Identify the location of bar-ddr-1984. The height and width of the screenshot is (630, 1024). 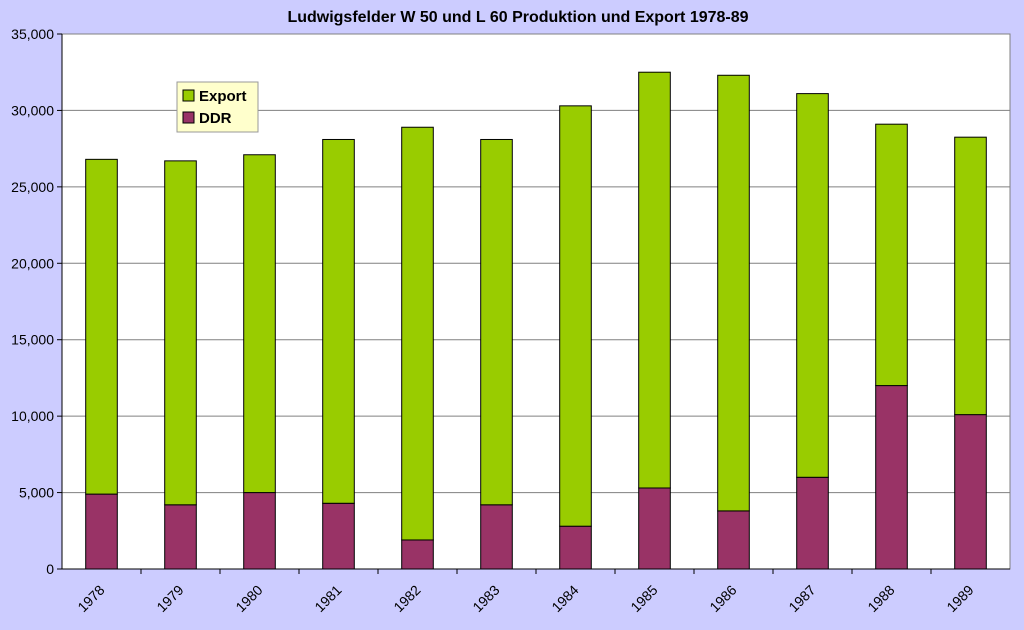
(575, 547).